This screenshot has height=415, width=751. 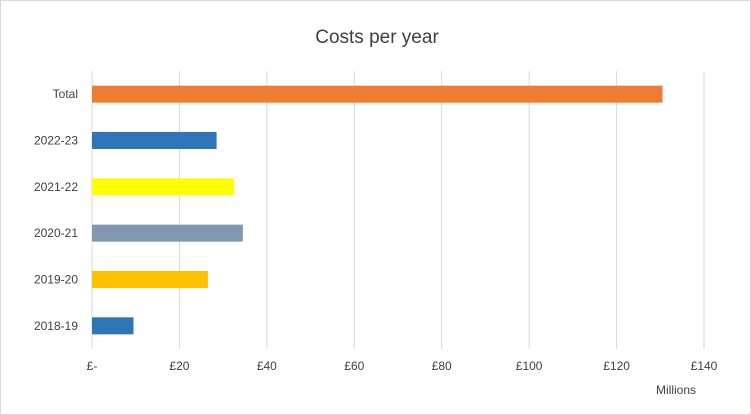 What do you see at coordinates (377, 94) in the screenshot?
I see `bar-total` at bounding box center [377, 94].